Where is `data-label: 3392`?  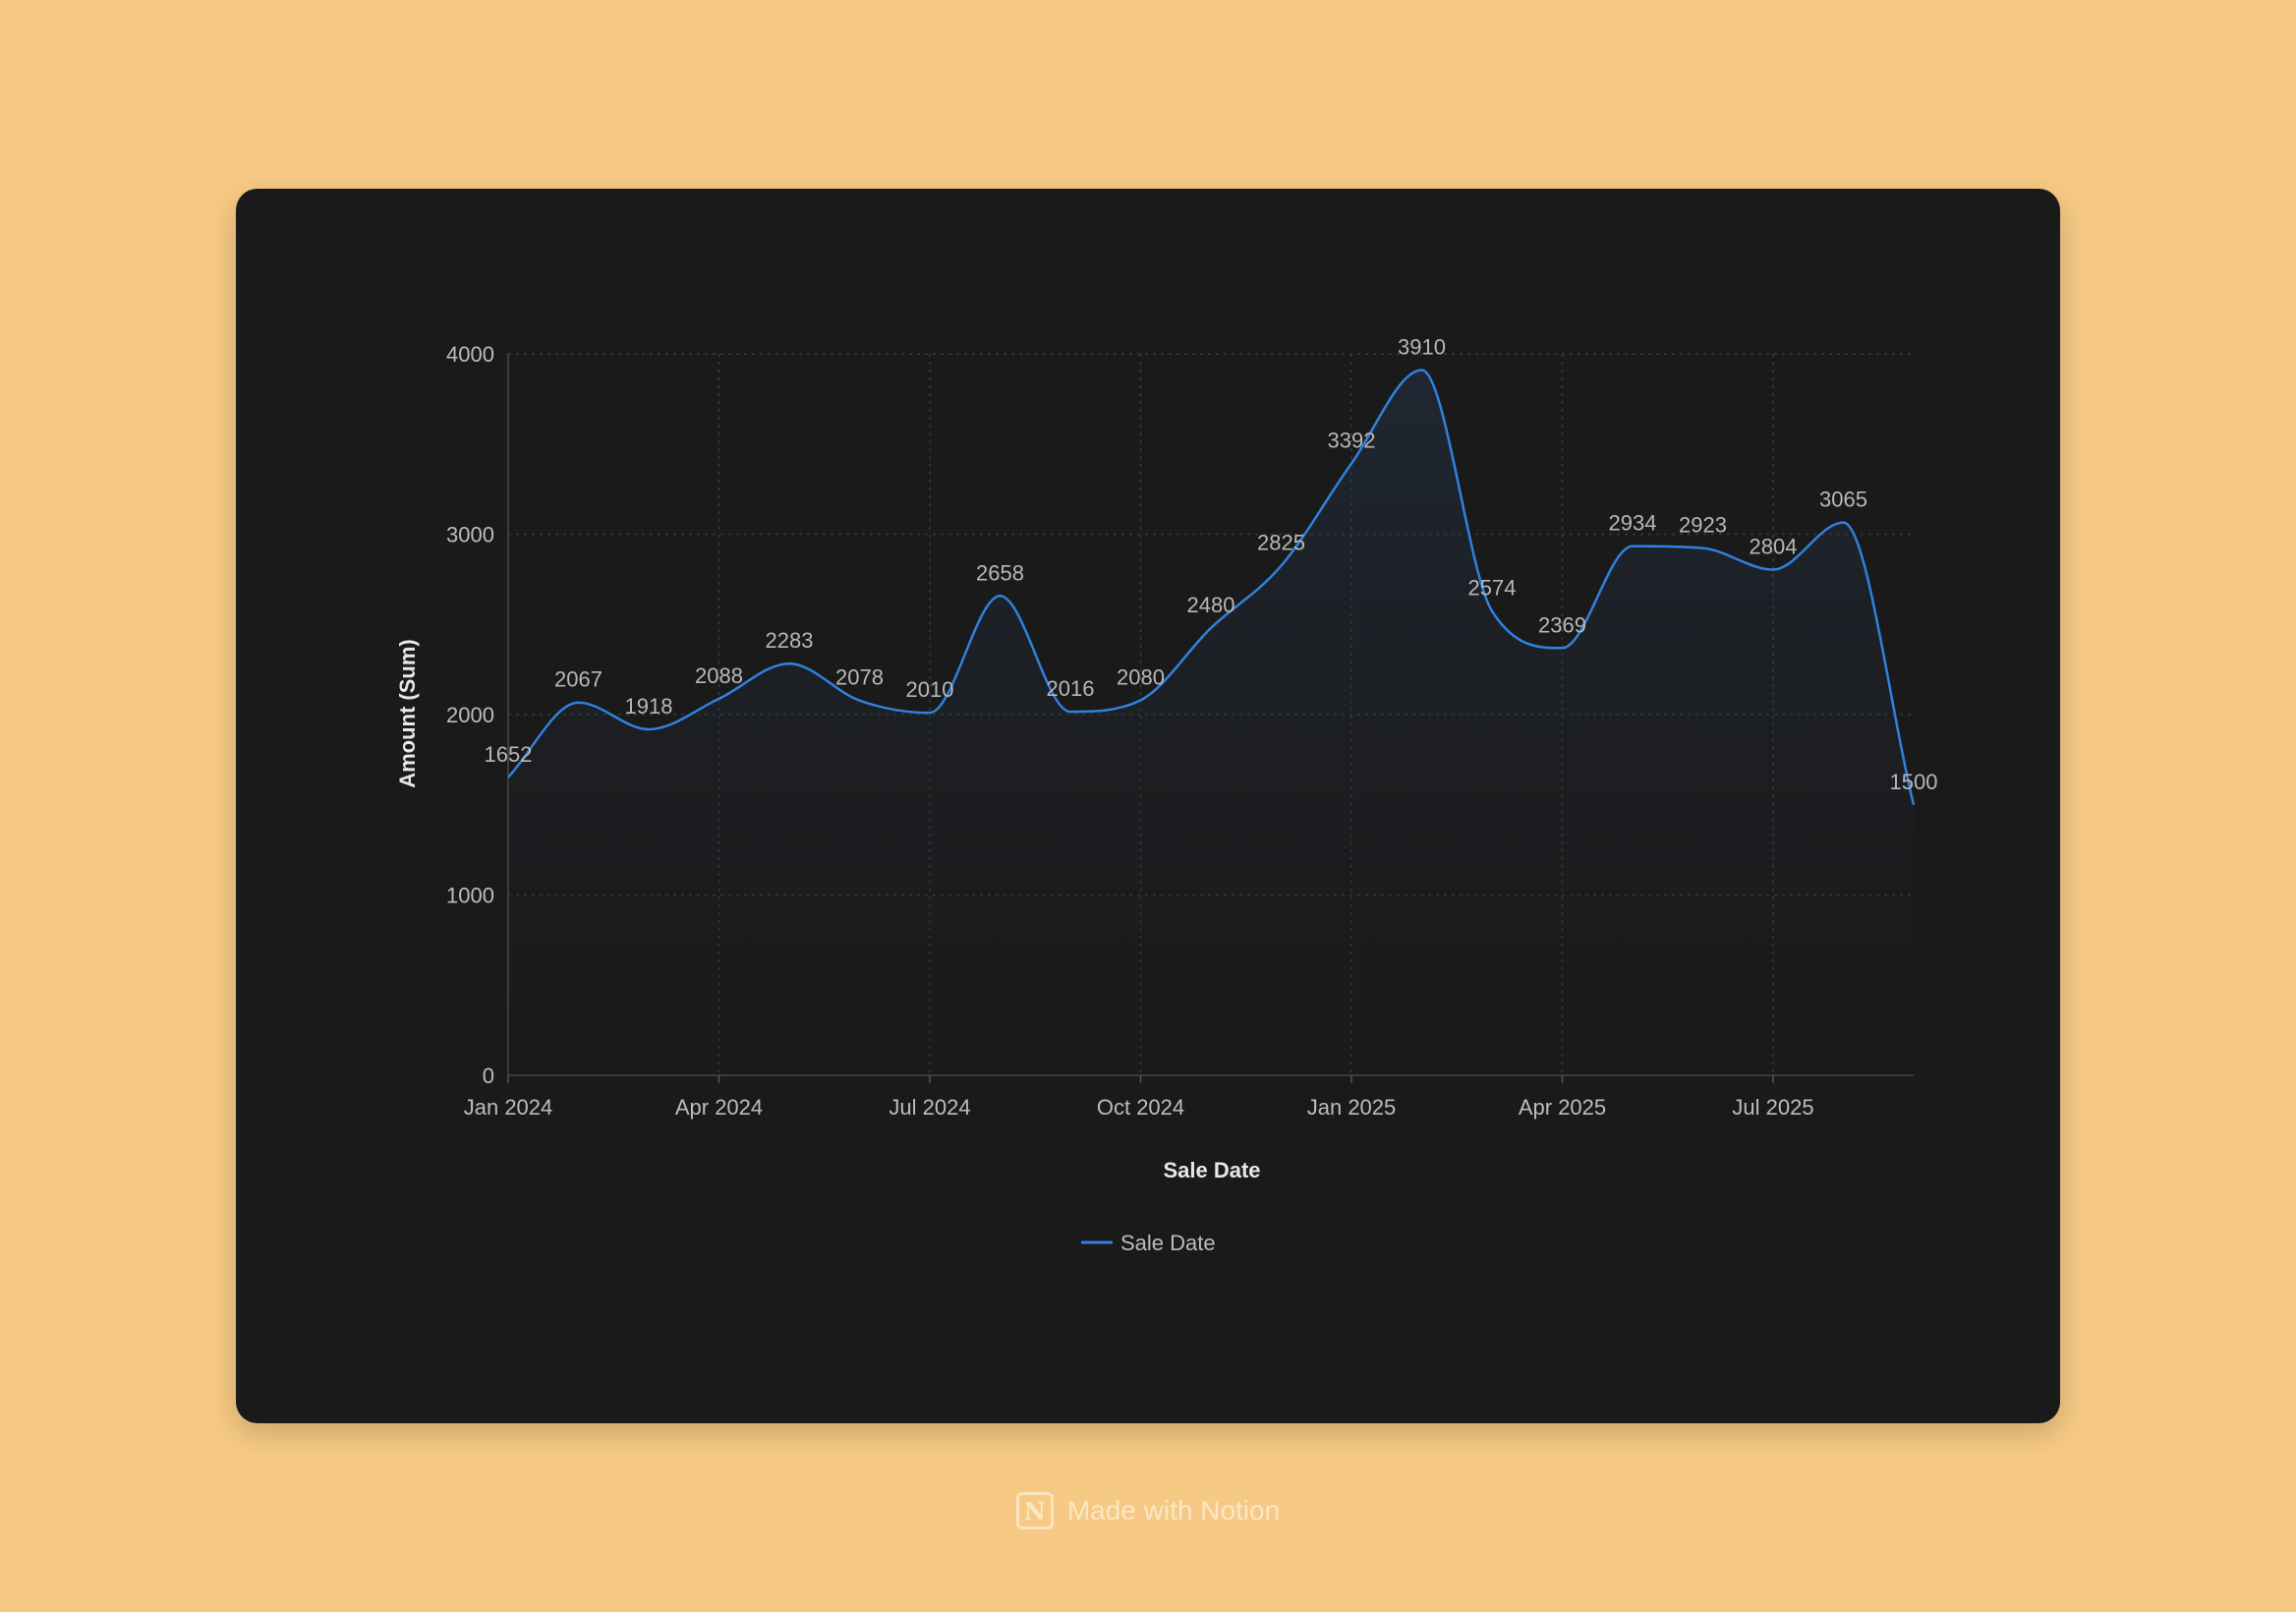 data-label: 3392 is located at coordinates (1352, 441).